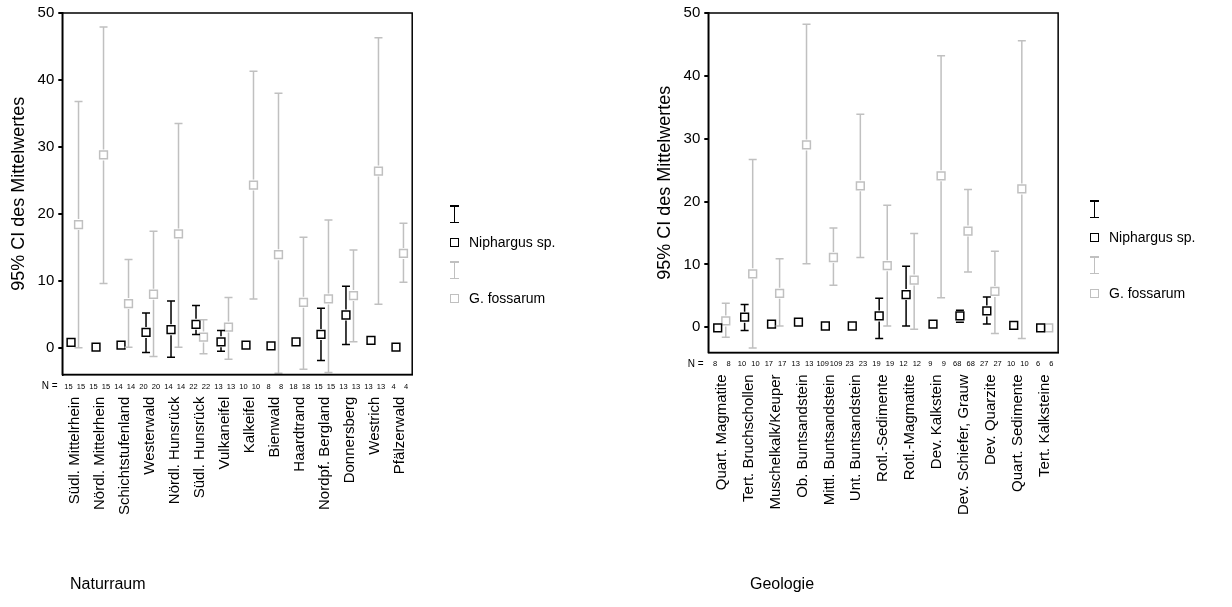 This screenshot has height=607, width=1232. Describe the element at coordinates (248, 425) in the screenshot. I see `x-tick-label: Kalkeifel` at that location.